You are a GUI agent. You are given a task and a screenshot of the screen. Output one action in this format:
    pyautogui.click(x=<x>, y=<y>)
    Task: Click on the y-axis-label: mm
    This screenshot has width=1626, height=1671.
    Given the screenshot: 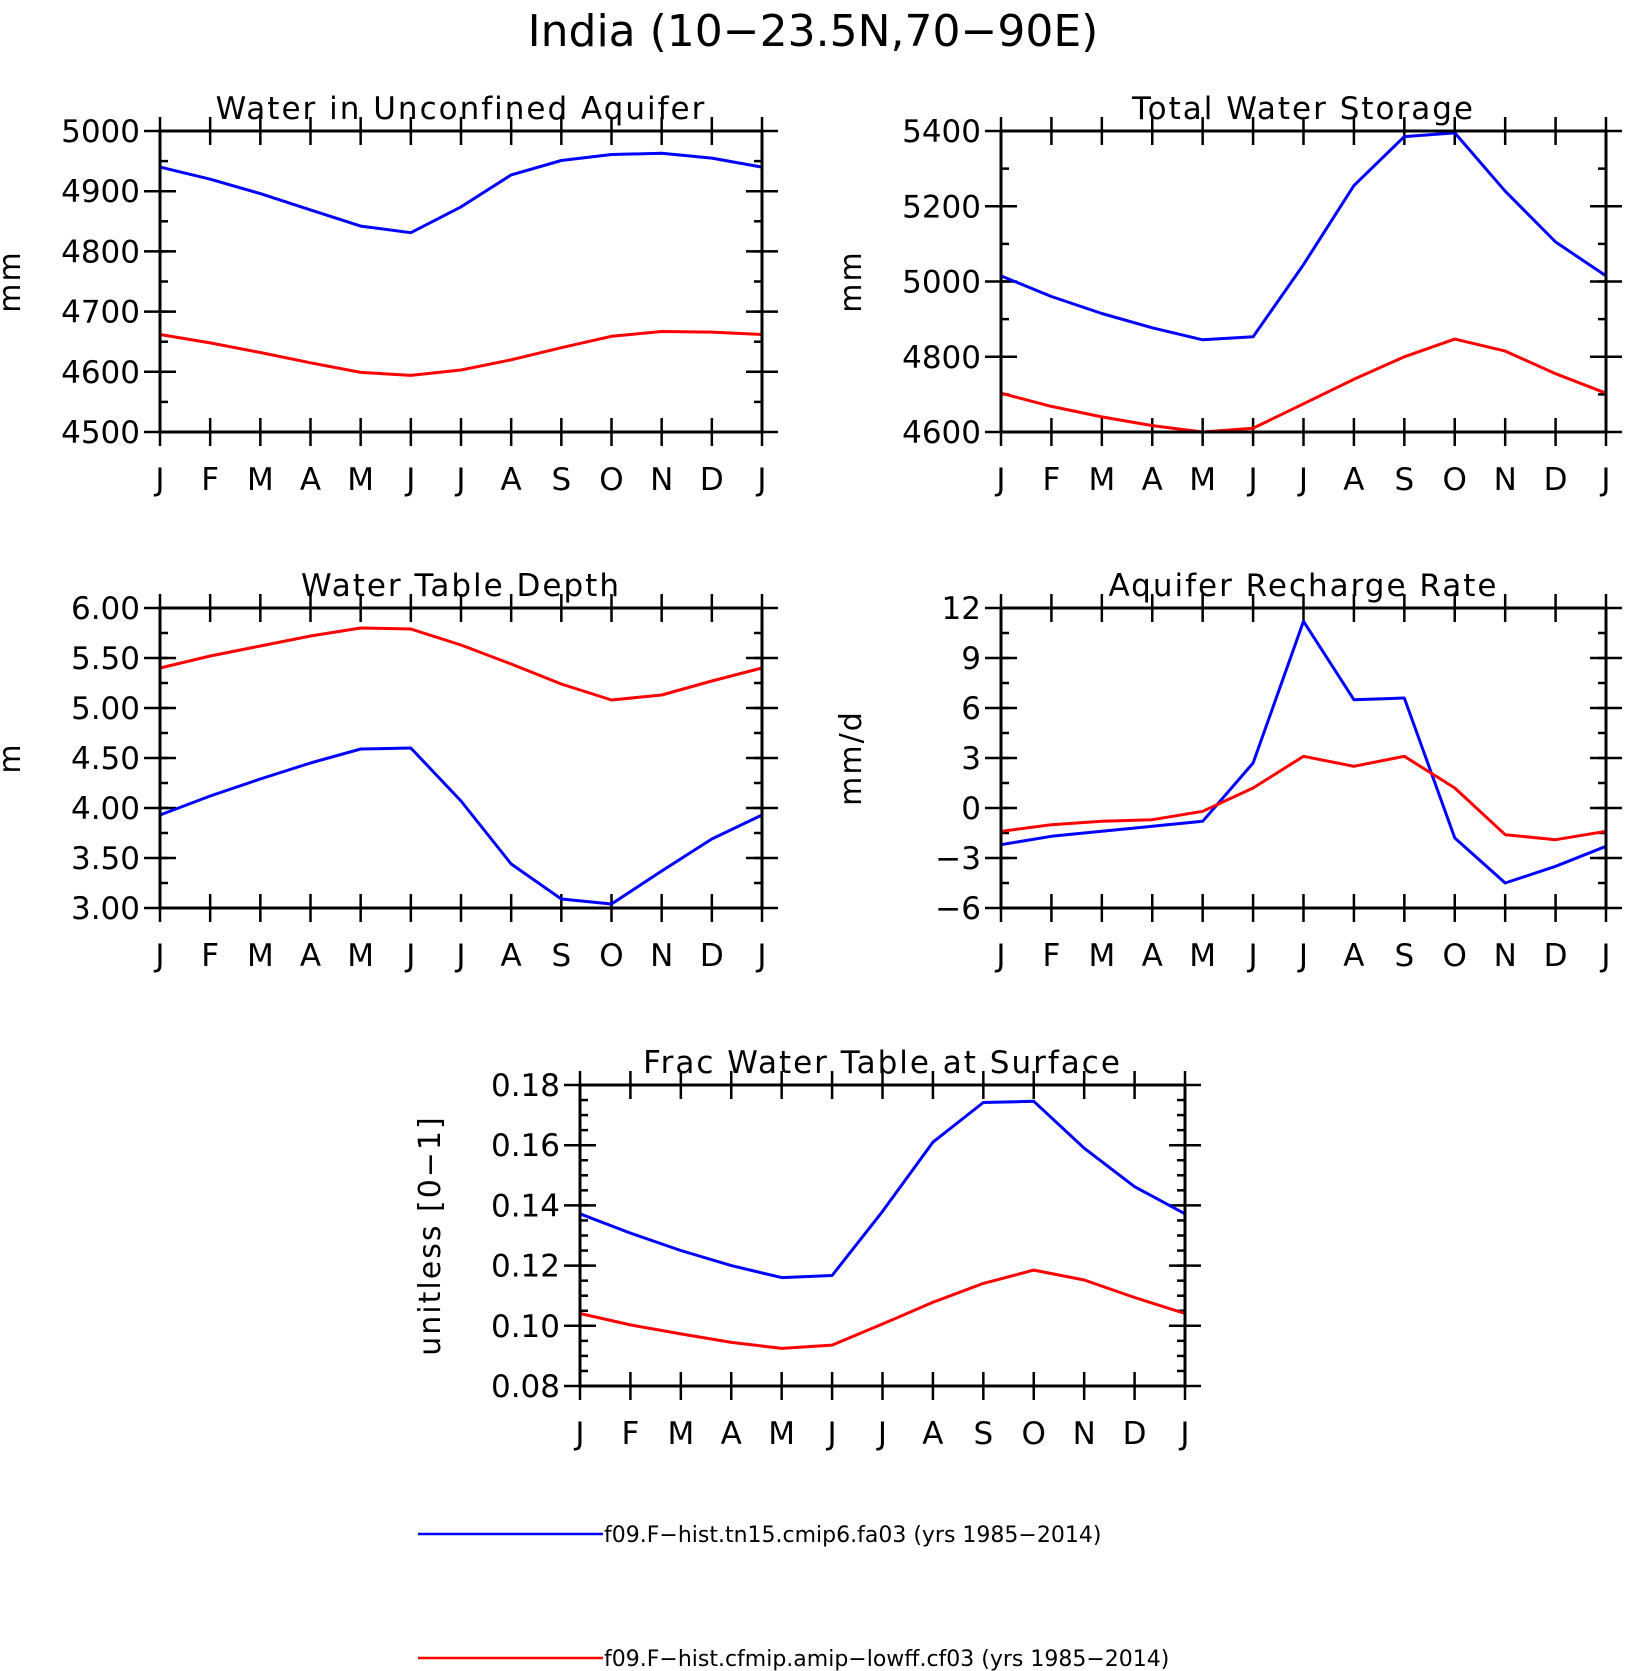 What is the action you would take?
    pyautogui.click(x=851, y=281)
    